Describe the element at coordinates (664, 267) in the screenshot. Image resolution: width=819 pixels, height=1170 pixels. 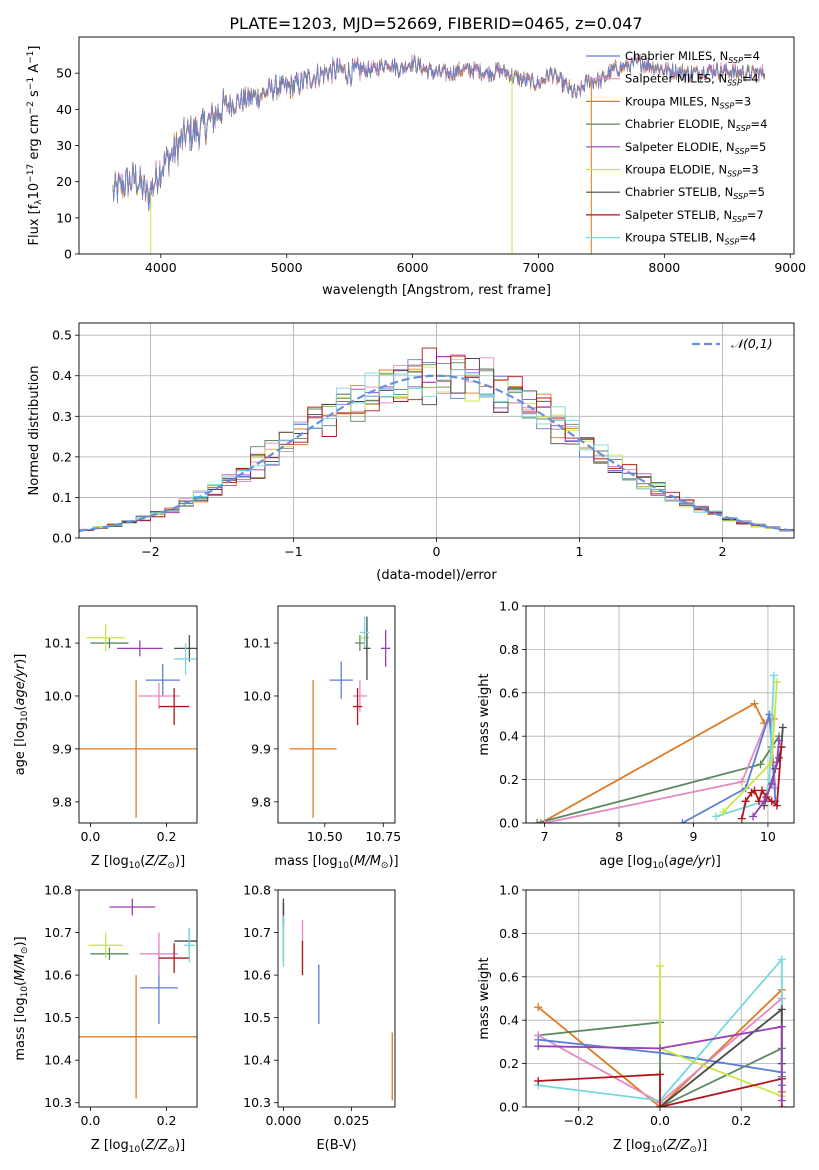
I see `x-tick-label: 8000` at that location.